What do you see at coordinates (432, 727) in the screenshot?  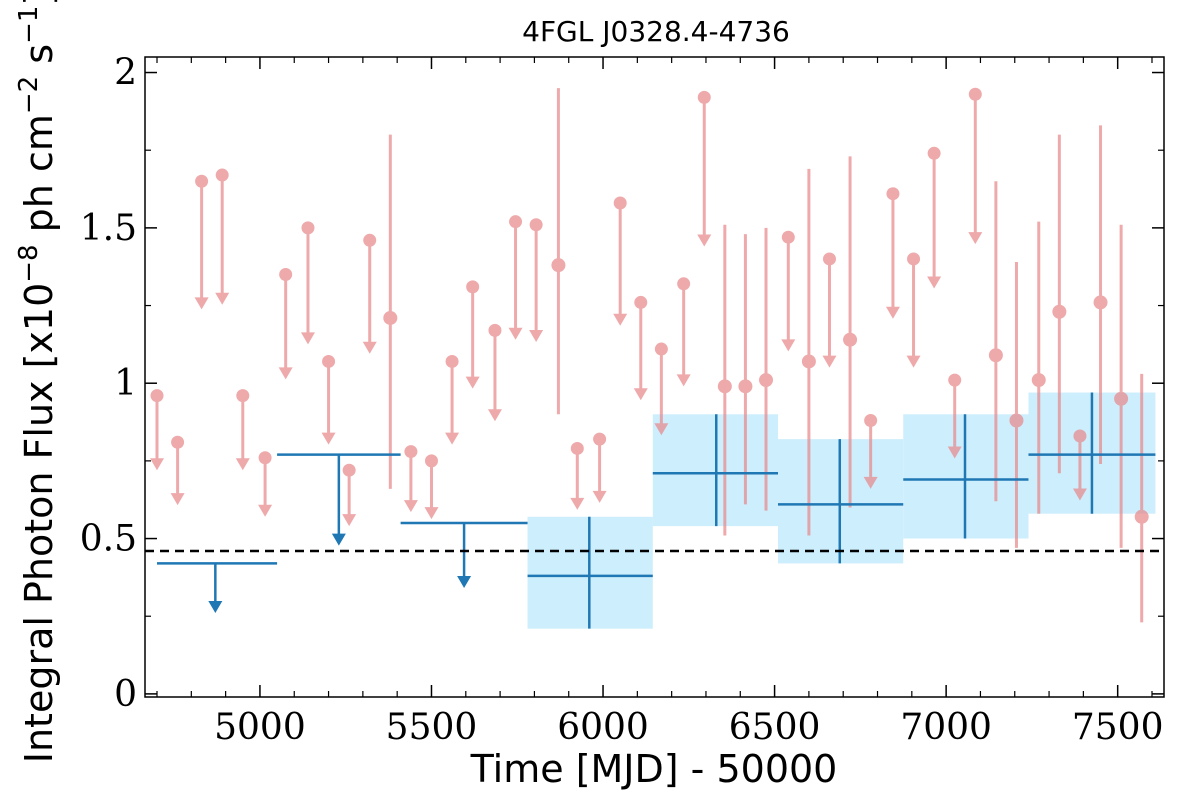 I see `x-tick-label: 5500` at bounding box center [432, 727].